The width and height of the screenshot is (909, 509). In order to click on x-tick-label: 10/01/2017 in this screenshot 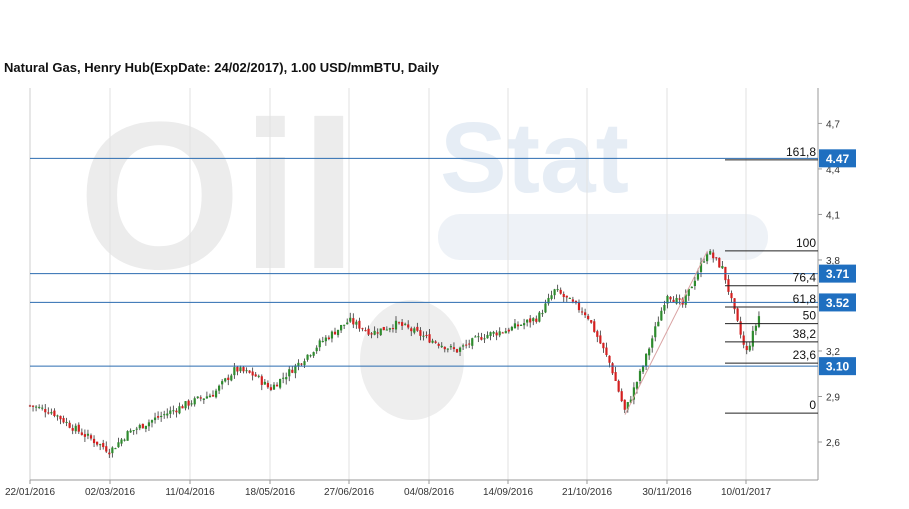, I will do `click(746, 492)`.